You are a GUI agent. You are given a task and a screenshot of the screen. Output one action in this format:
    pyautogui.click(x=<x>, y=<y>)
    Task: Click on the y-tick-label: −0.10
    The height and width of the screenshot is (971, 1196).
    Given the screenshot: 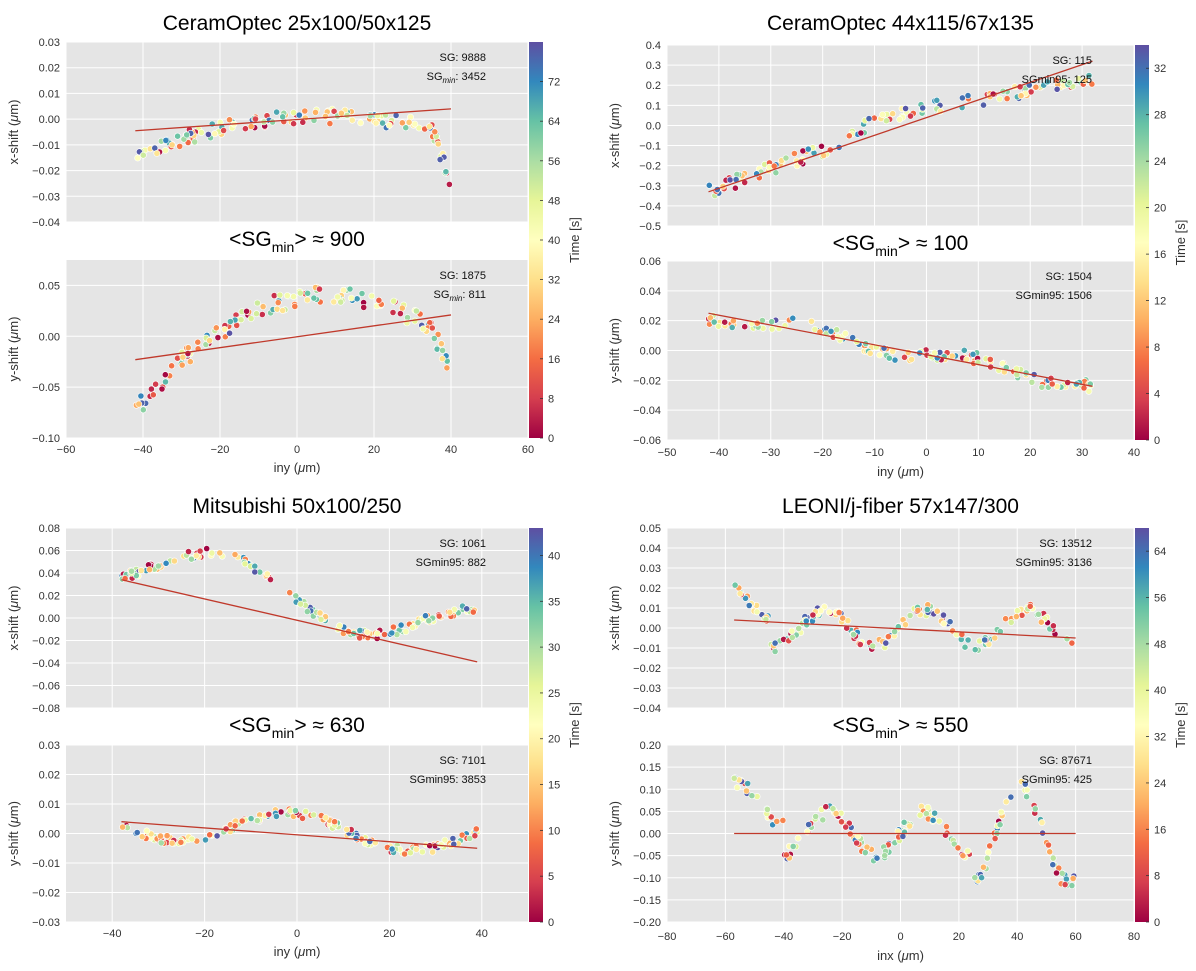 What is the action you would take?
    pyautogui.click(x=46, y=439)
    